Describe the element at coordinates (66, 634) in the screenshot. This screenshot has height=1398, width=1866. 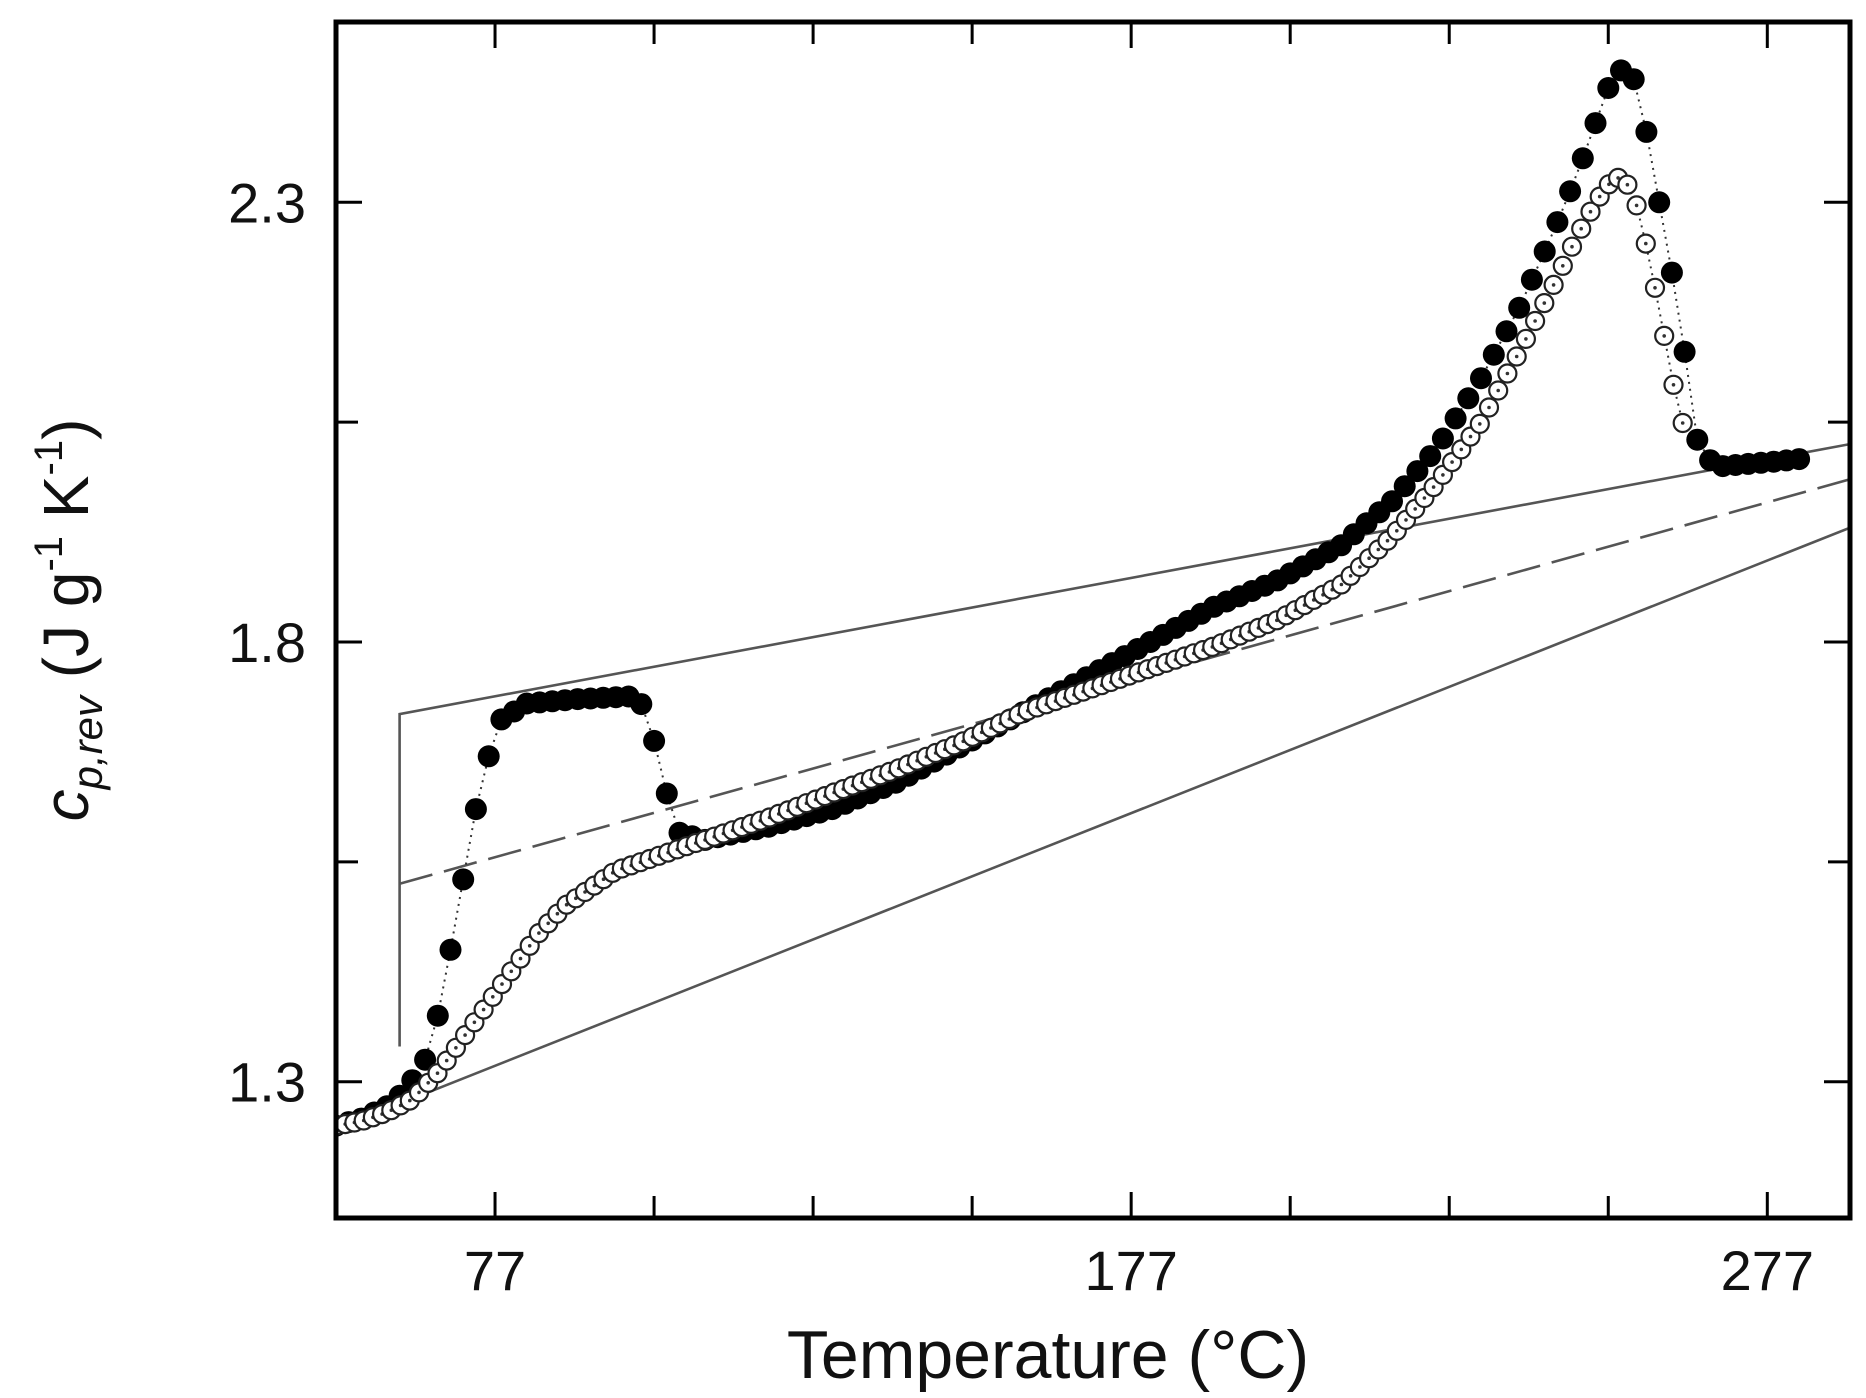
I see `y-axis-units-open: (J g` at that location.